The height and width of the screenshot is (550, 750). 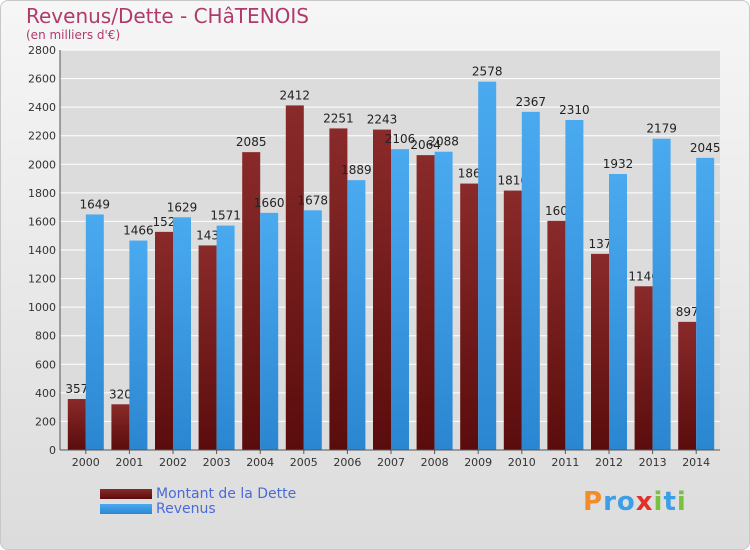 I want to click on x-tick-label: 2001, so click(x=129, y=462).